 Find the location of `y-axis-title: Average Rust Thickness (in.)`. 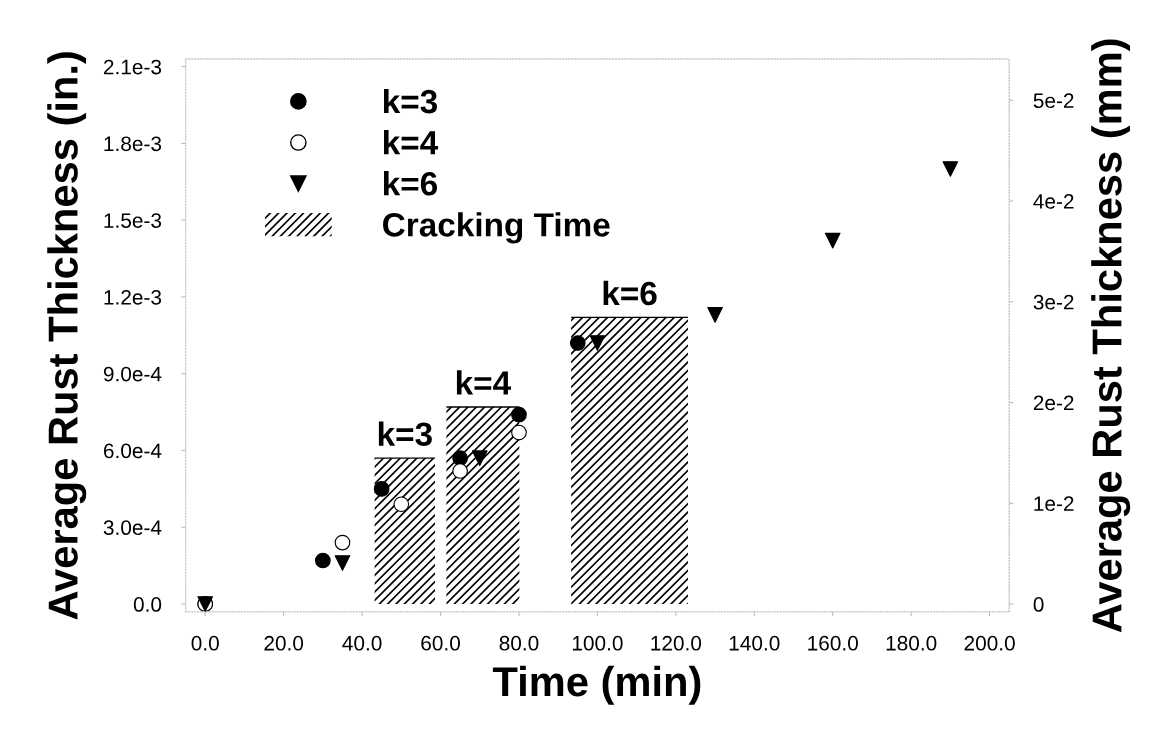

y-axis-title: Average Rust Thickness (in.) is located at coordinates (67, 336).